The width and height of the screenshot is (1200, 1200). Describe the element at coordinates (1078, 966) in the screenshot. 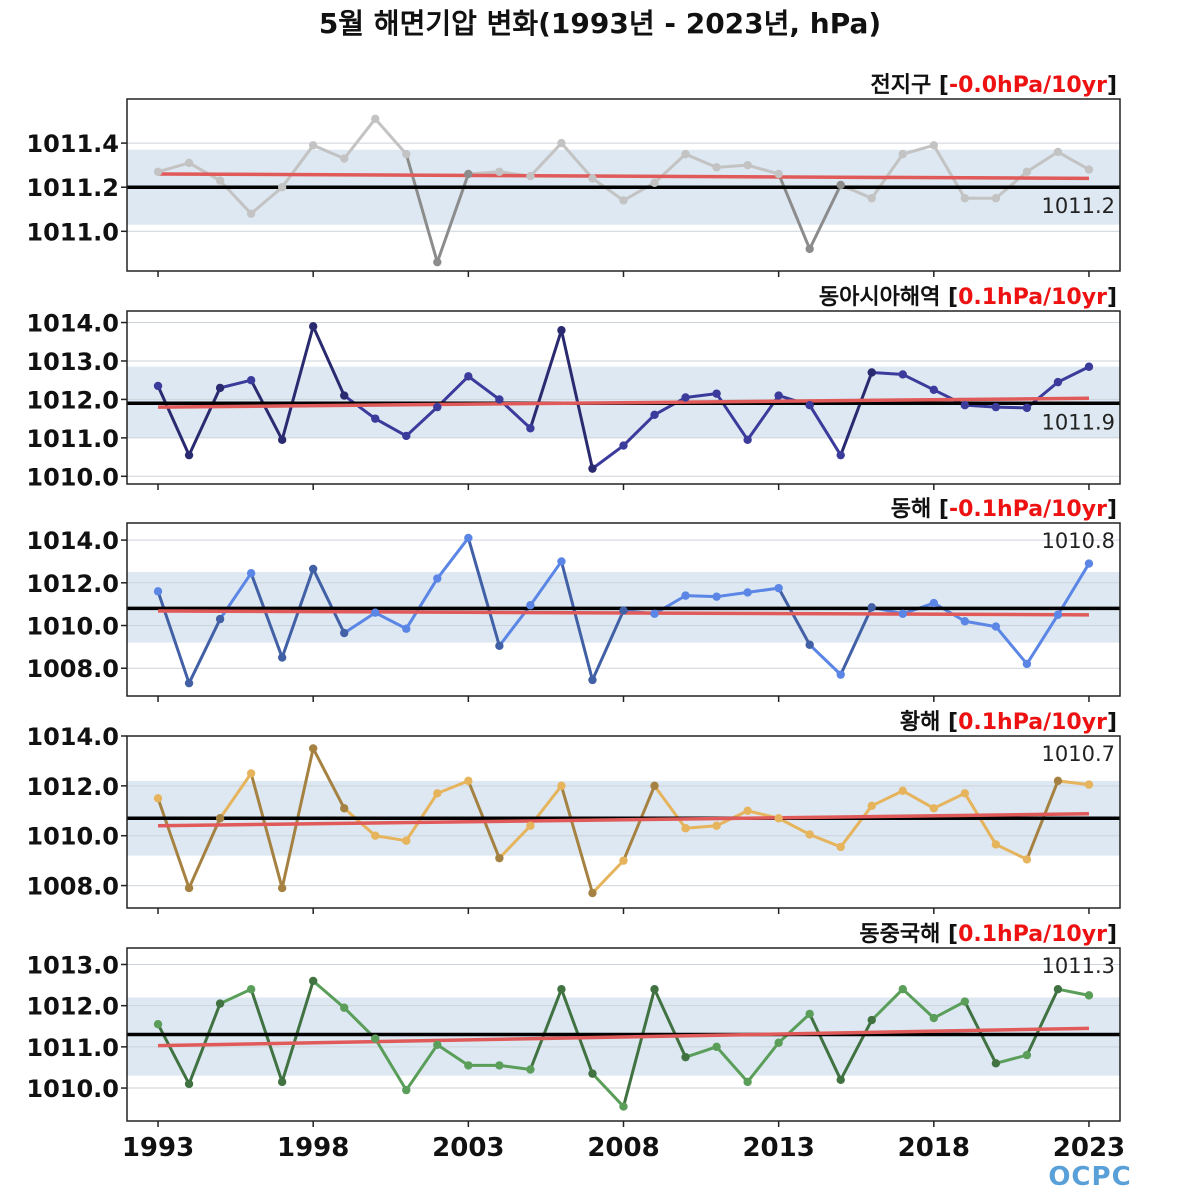

I see `mean-label: 1011.3` at that location.